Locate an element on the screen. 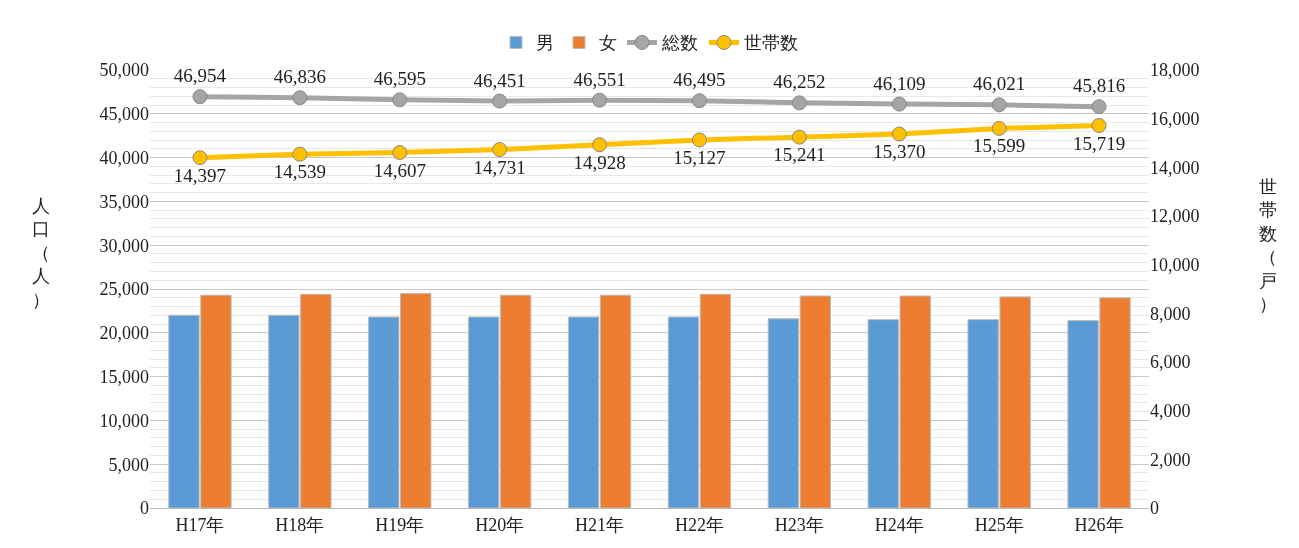  data-label: 46,495 is located at coordinates (699, 80).